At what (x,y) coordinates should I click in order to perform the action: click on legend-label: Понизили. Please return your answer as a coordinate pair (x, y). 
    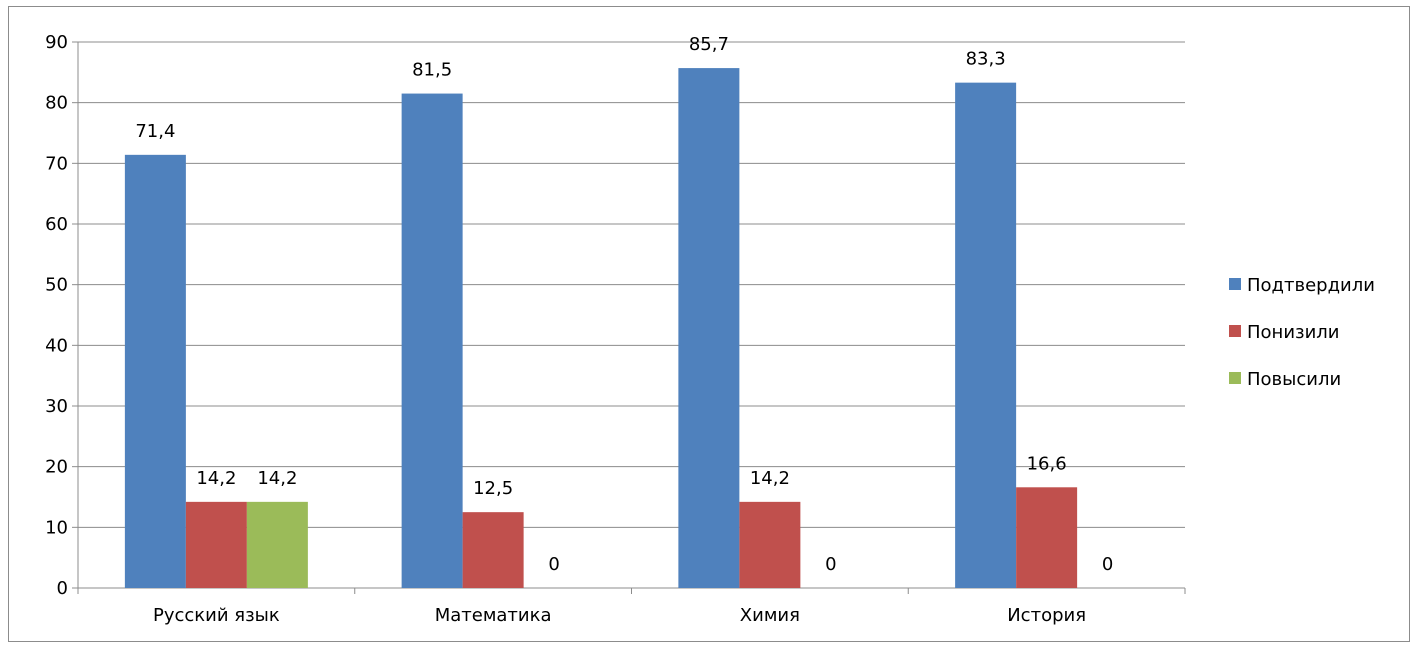
    Looking at the image, I should click on (1293, 332).